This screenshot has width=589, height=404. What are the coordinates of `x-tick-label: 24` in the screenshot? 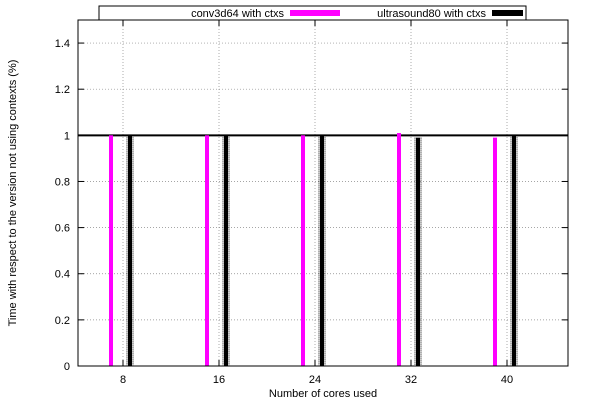 It's located at (315, 380).